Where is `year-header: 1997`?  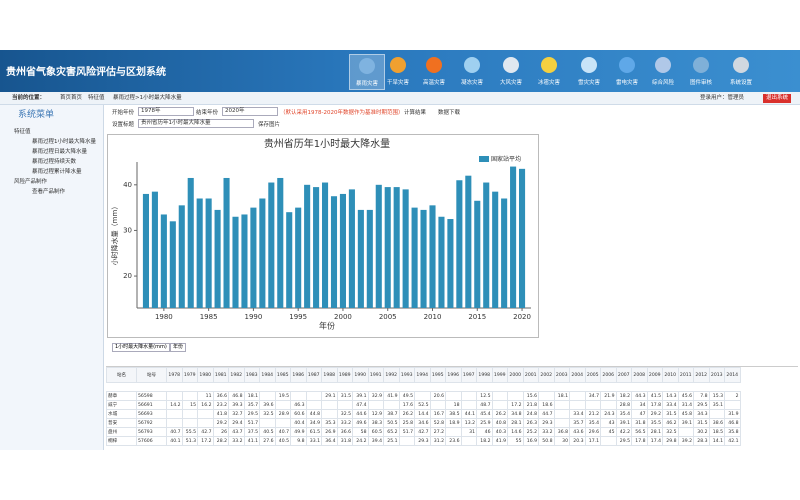 year-header: 1997 is located at coordinates (469, 375).